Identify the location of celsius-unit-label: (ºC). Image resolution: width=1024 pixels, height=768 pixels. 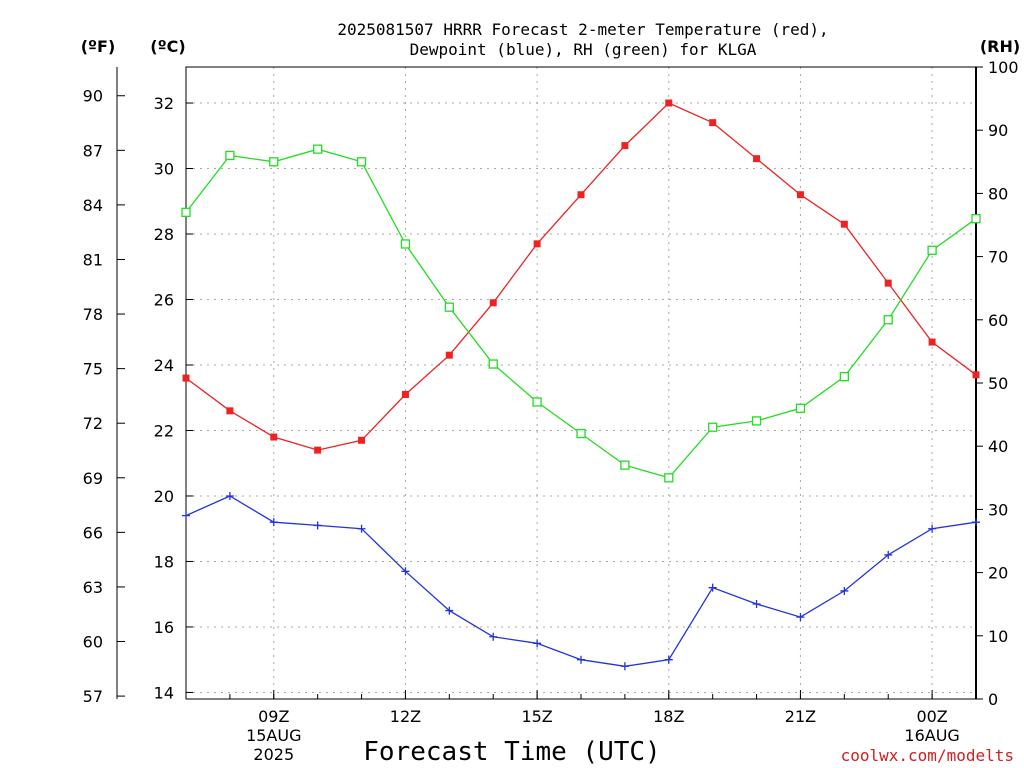
(167, 46).